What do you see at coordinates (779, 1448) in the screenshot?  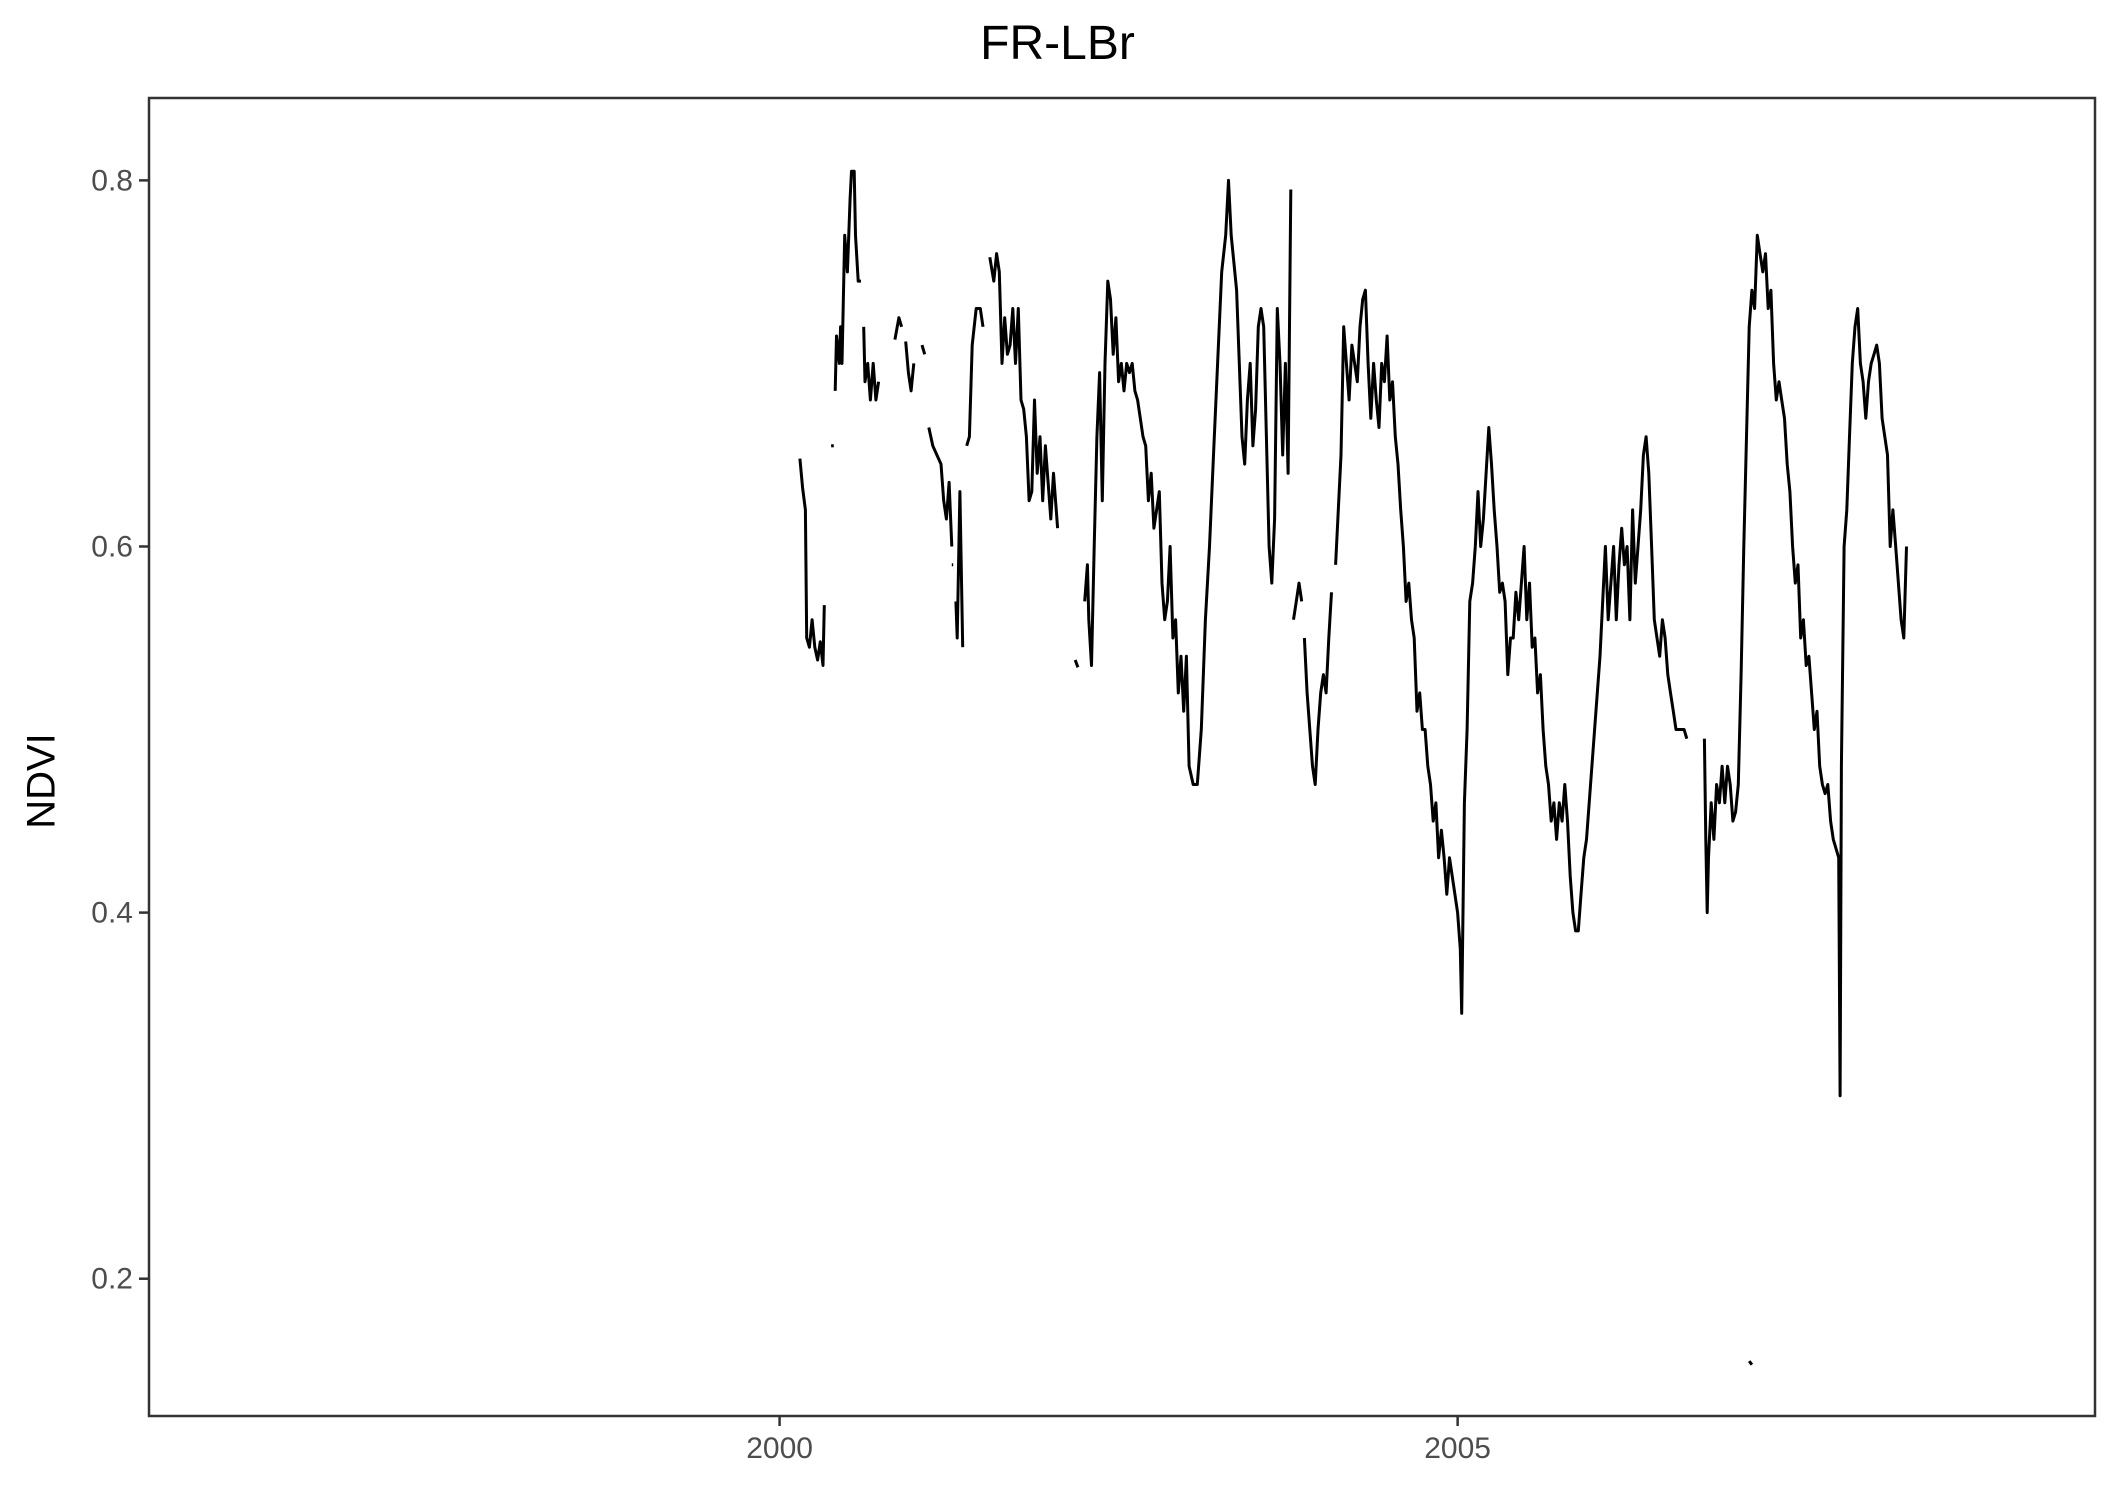 I see `x-tick-label: 2000` at bounding box center [779, 1448].